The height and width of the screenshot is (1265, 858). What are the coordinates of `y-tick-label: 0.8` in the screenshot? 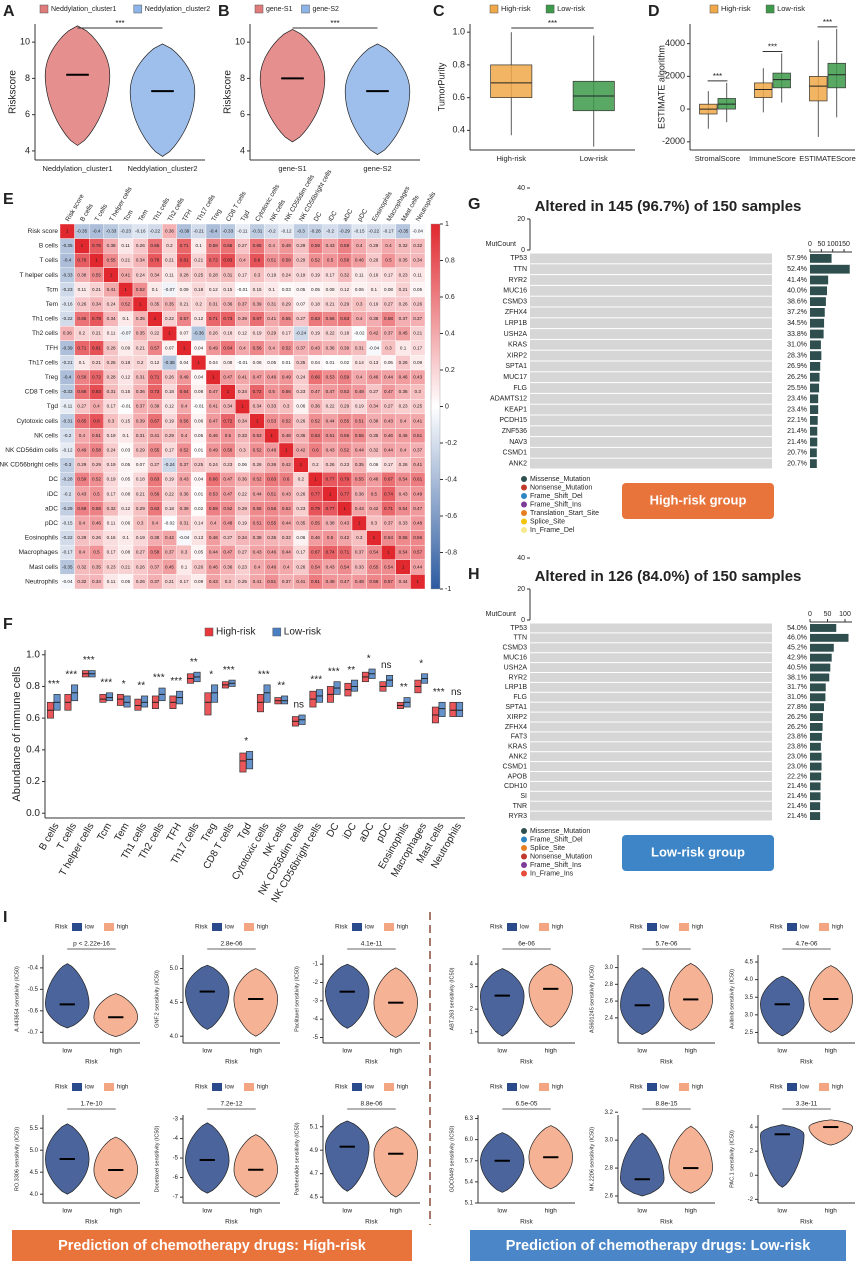 It's located at (458, 64).